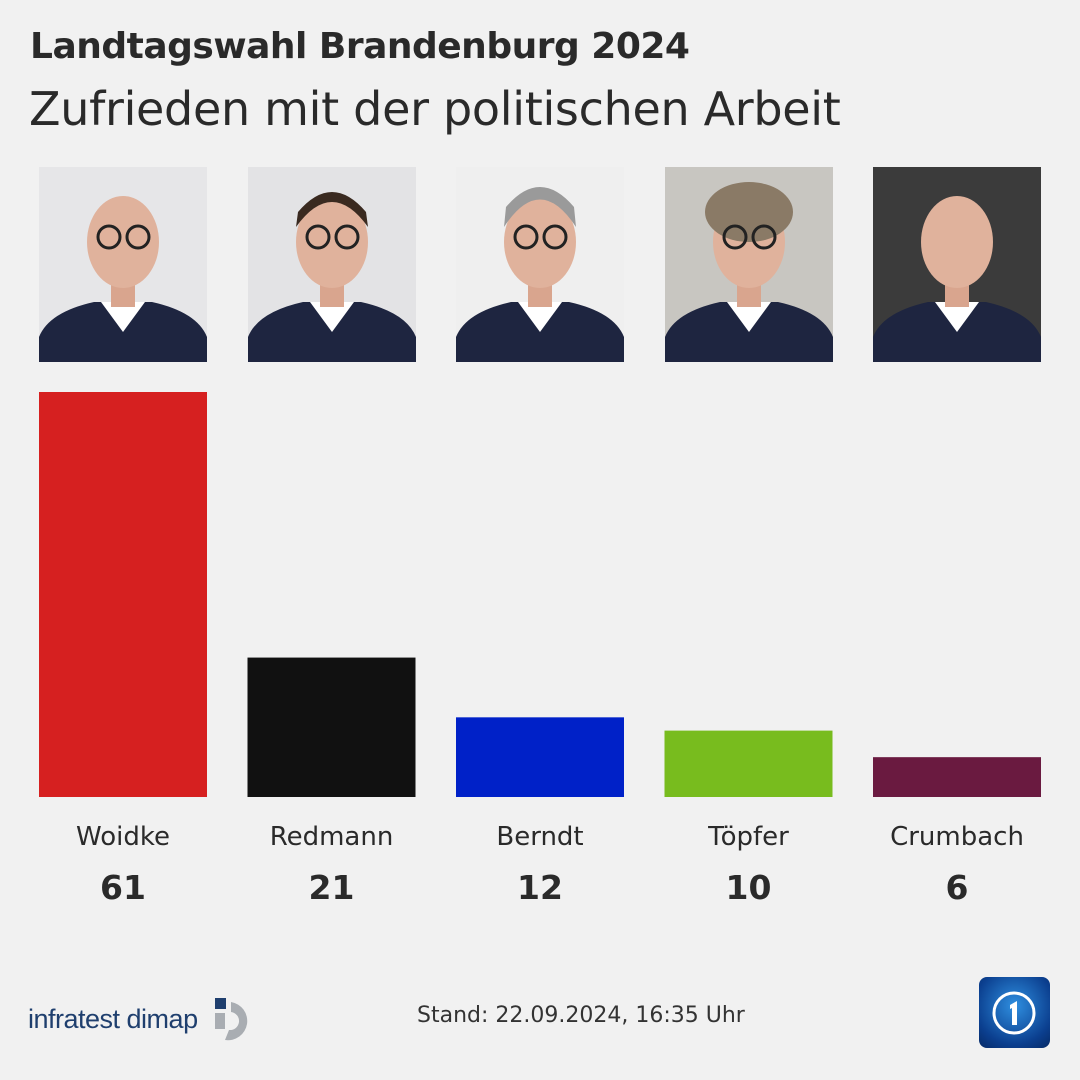 This screenshot has width=1080, height=1080. Describe the element at coordinates (331, 837) in the screenshot. I see `category-label: Redmann` at that location.